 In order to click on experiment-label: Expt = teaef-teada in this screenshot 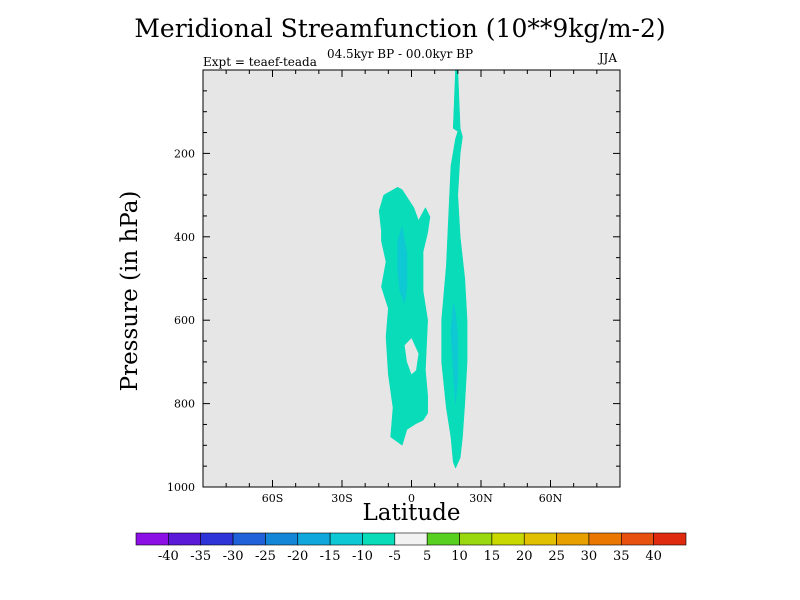, I will do `click(260, 62)`.